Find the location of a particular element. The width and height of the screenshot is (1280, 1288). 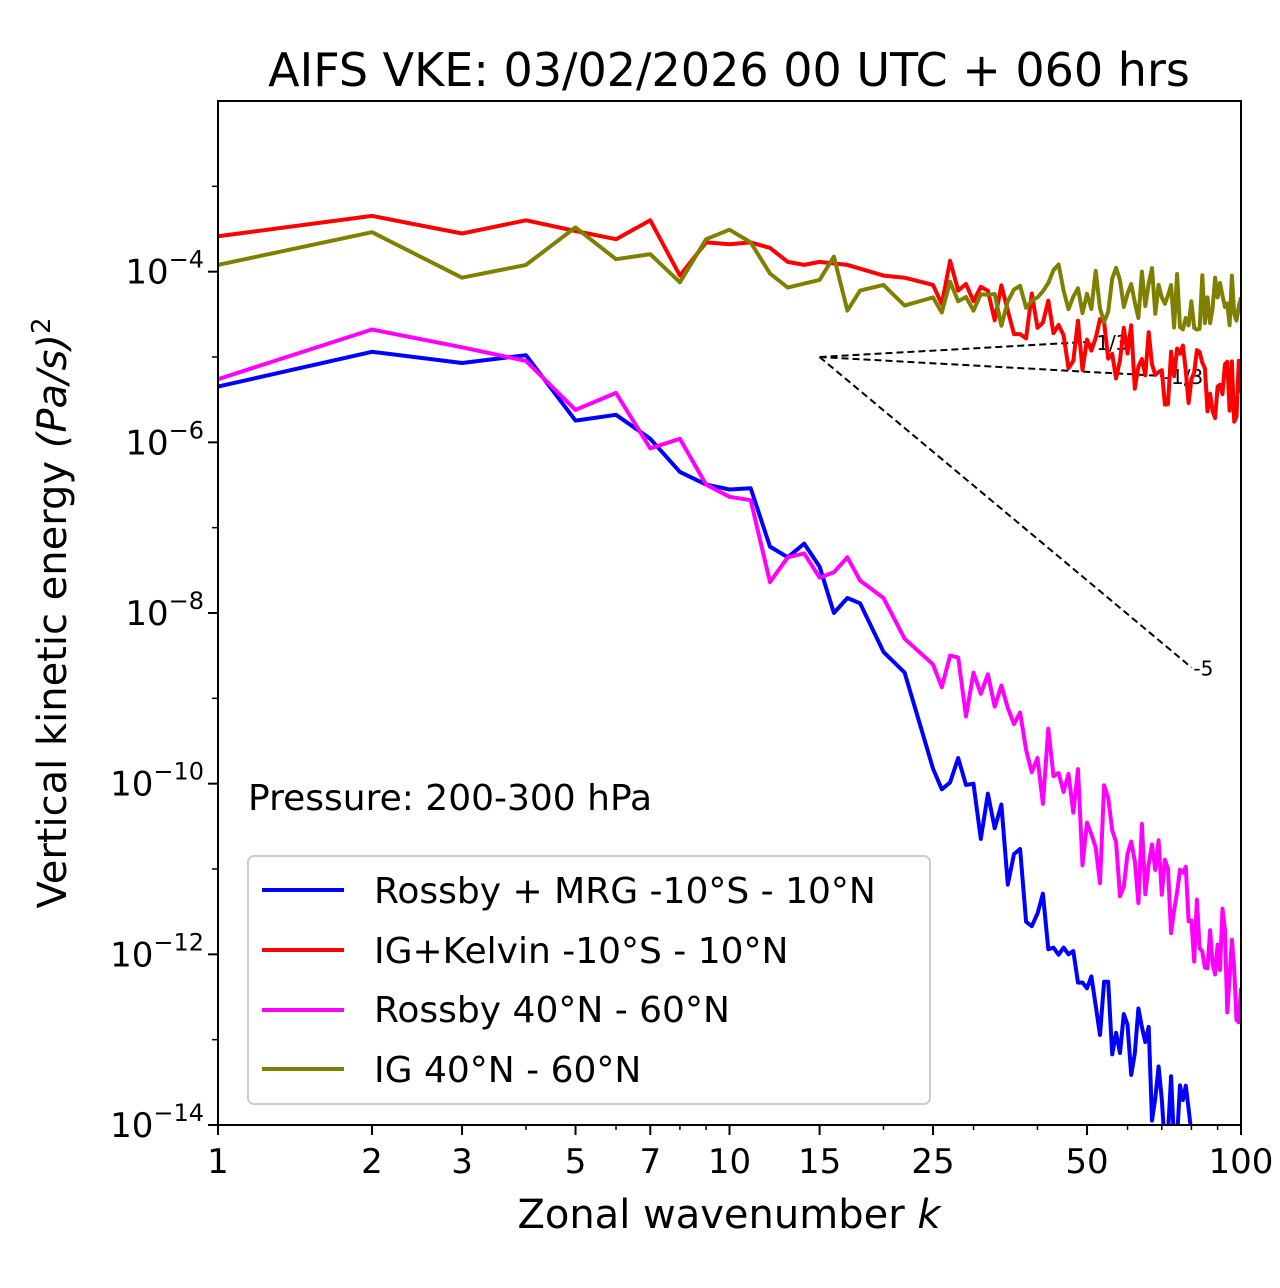

legend-label-ig-40-60: IG 40°N - 60°N is located at coordinates (507, 1070).